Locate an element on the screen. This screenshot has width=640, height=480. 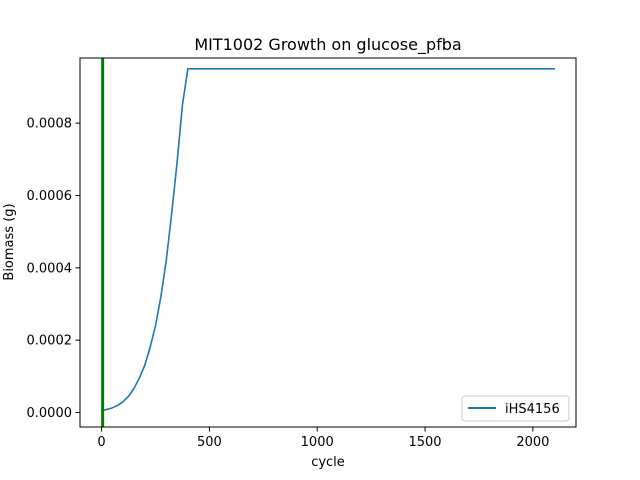
x-tick-label: 2000 is located at coordinates (532, 442).